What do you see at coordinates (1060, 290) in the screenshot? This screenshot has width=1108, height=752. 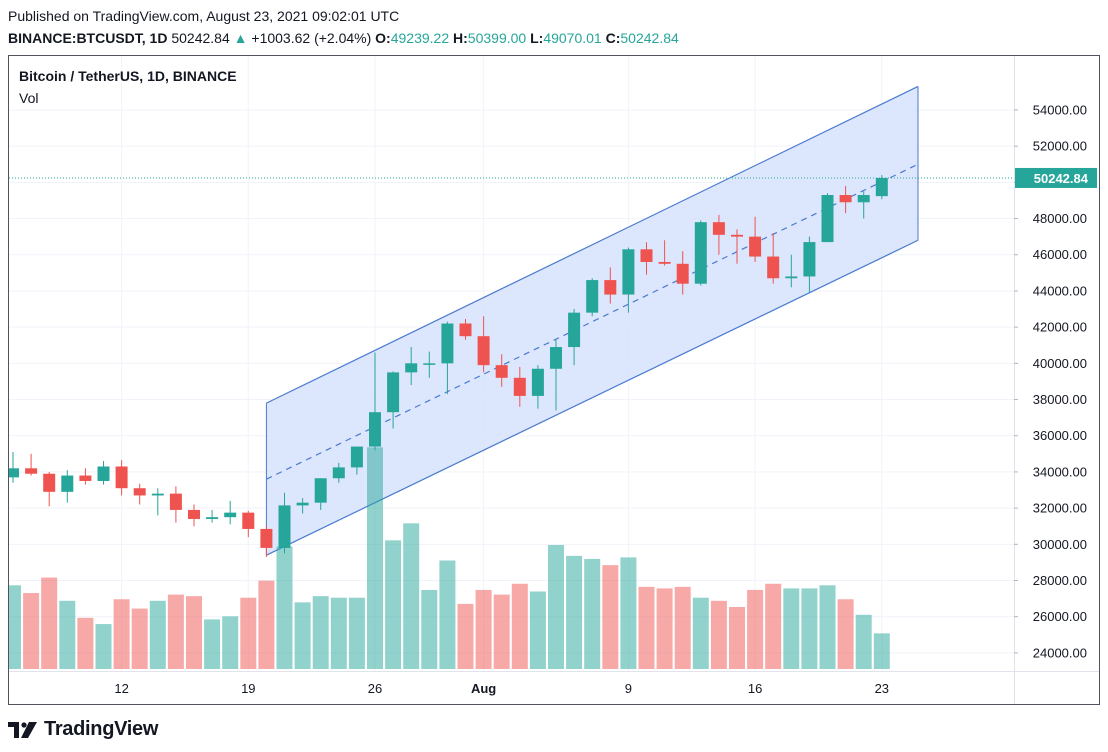 I see `price-tick-label: 44000.00` at bounding box center [1060, 290].